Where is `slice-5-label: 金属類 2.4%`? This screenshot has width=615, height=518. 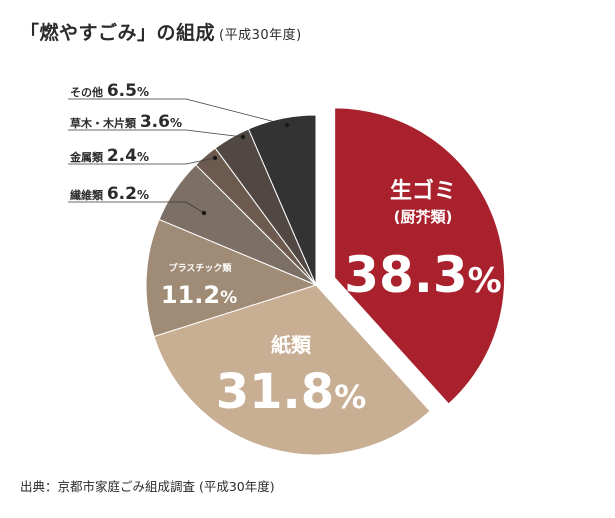 slice-5-label: 金属類 2.4% is located at coordinates (109, 156).